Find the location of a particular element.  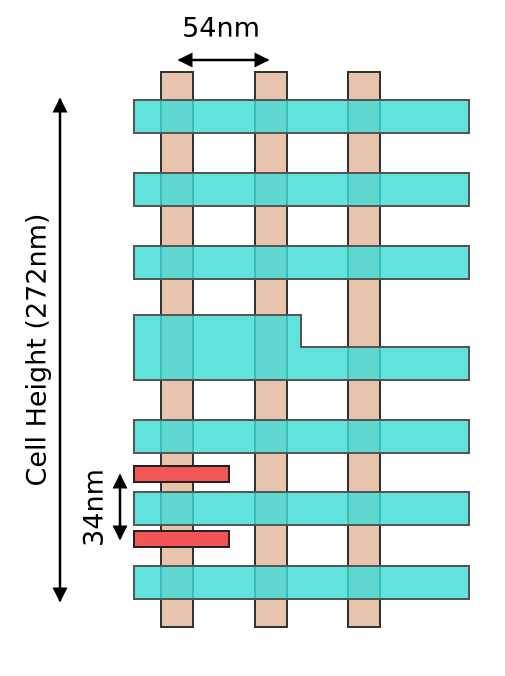

spacing-label: 34nm is located at coordinates (94, 508).